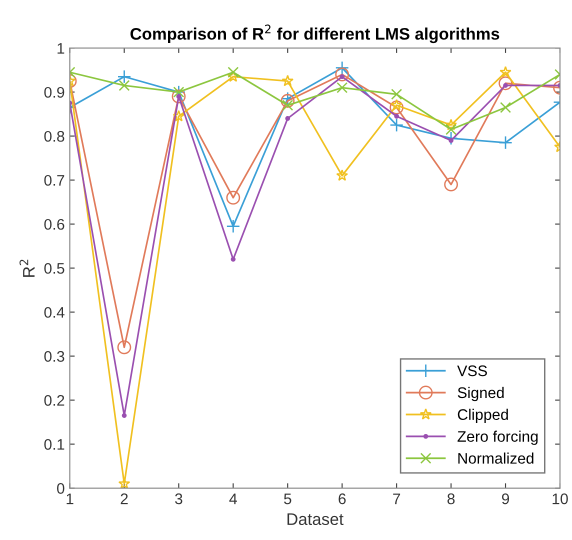  I want to click on legend-label: Signed, so click(481, 394).